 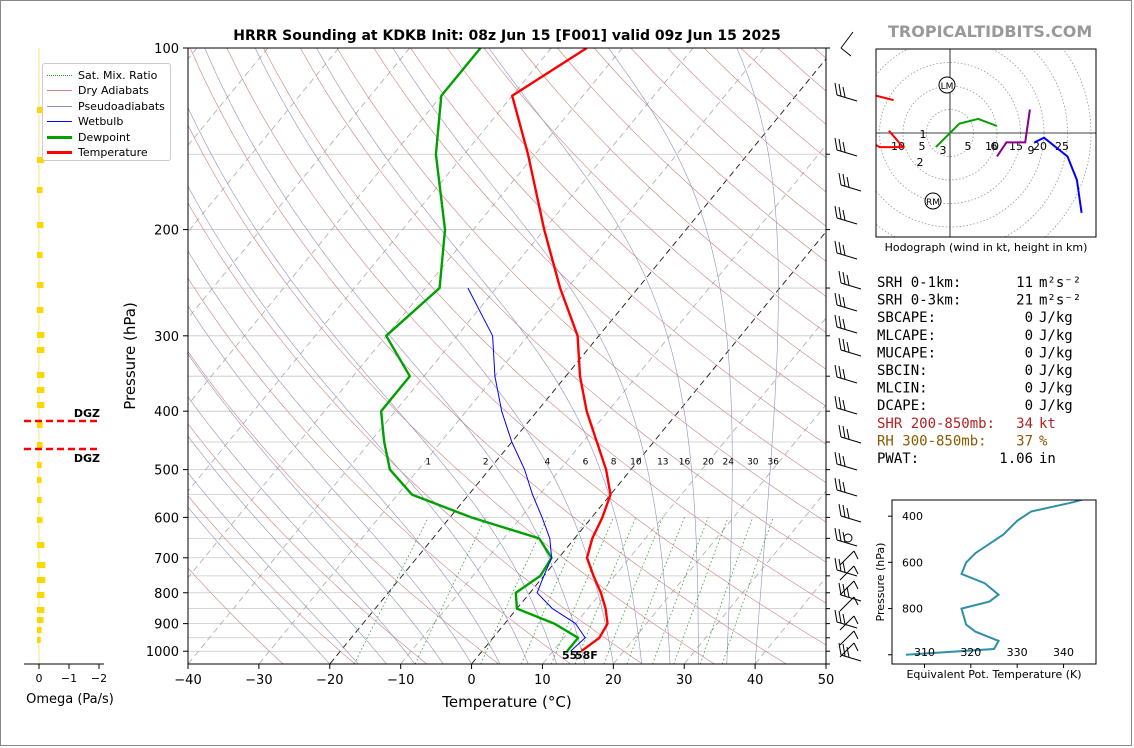 What do you see at coordinates (1024, 301) in the screenshot?
I see `index-value: 21` at bounding box center [1024, 301].